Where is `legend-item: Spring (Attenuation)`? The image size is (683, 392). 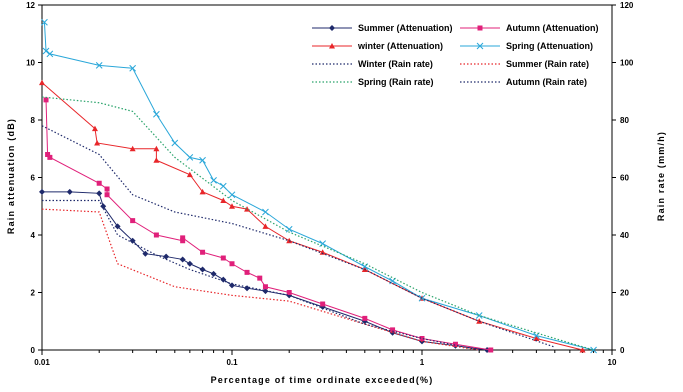
legend-item: Spring (Attenuation) is located at coordinates (526, 46).